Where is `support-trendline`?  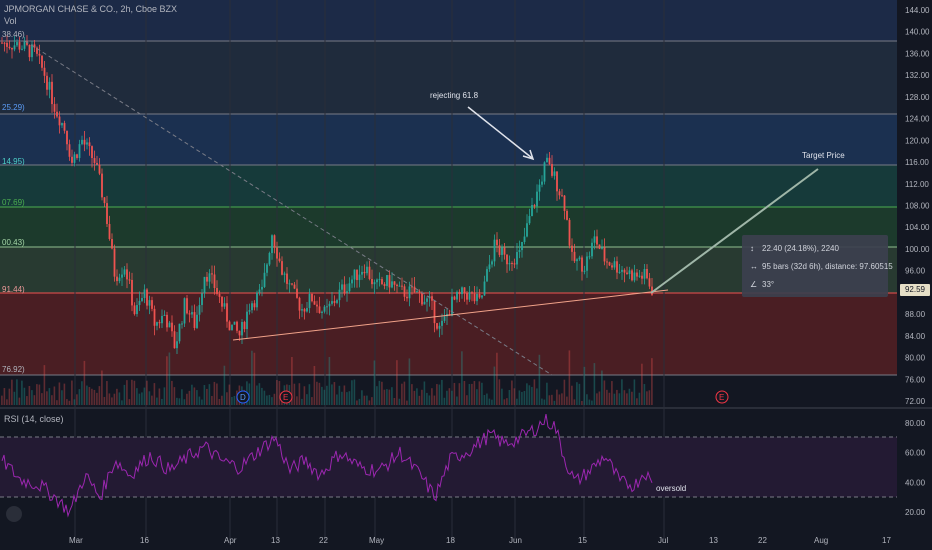 support-trendline is located at coordinates (450, 315).